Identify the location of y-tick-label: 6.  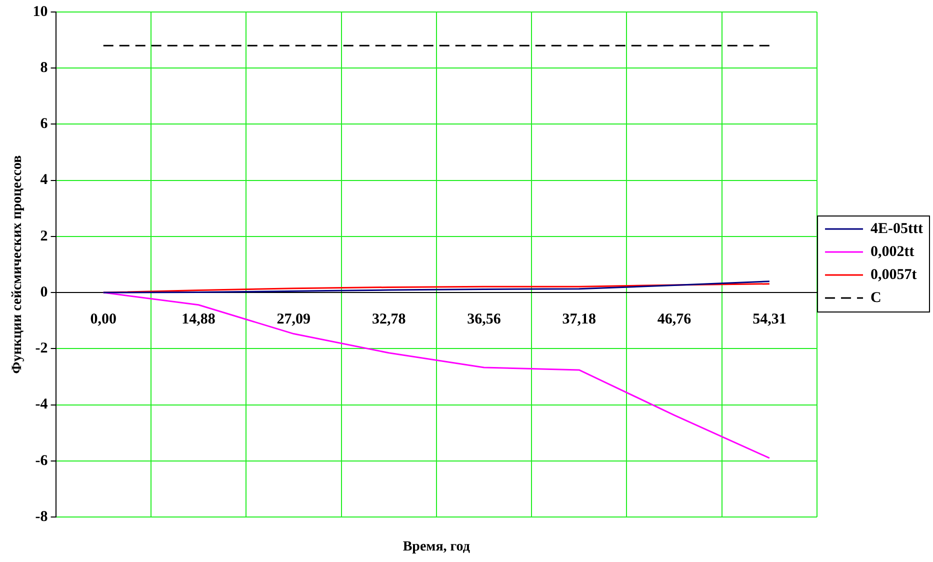
(44, 124).